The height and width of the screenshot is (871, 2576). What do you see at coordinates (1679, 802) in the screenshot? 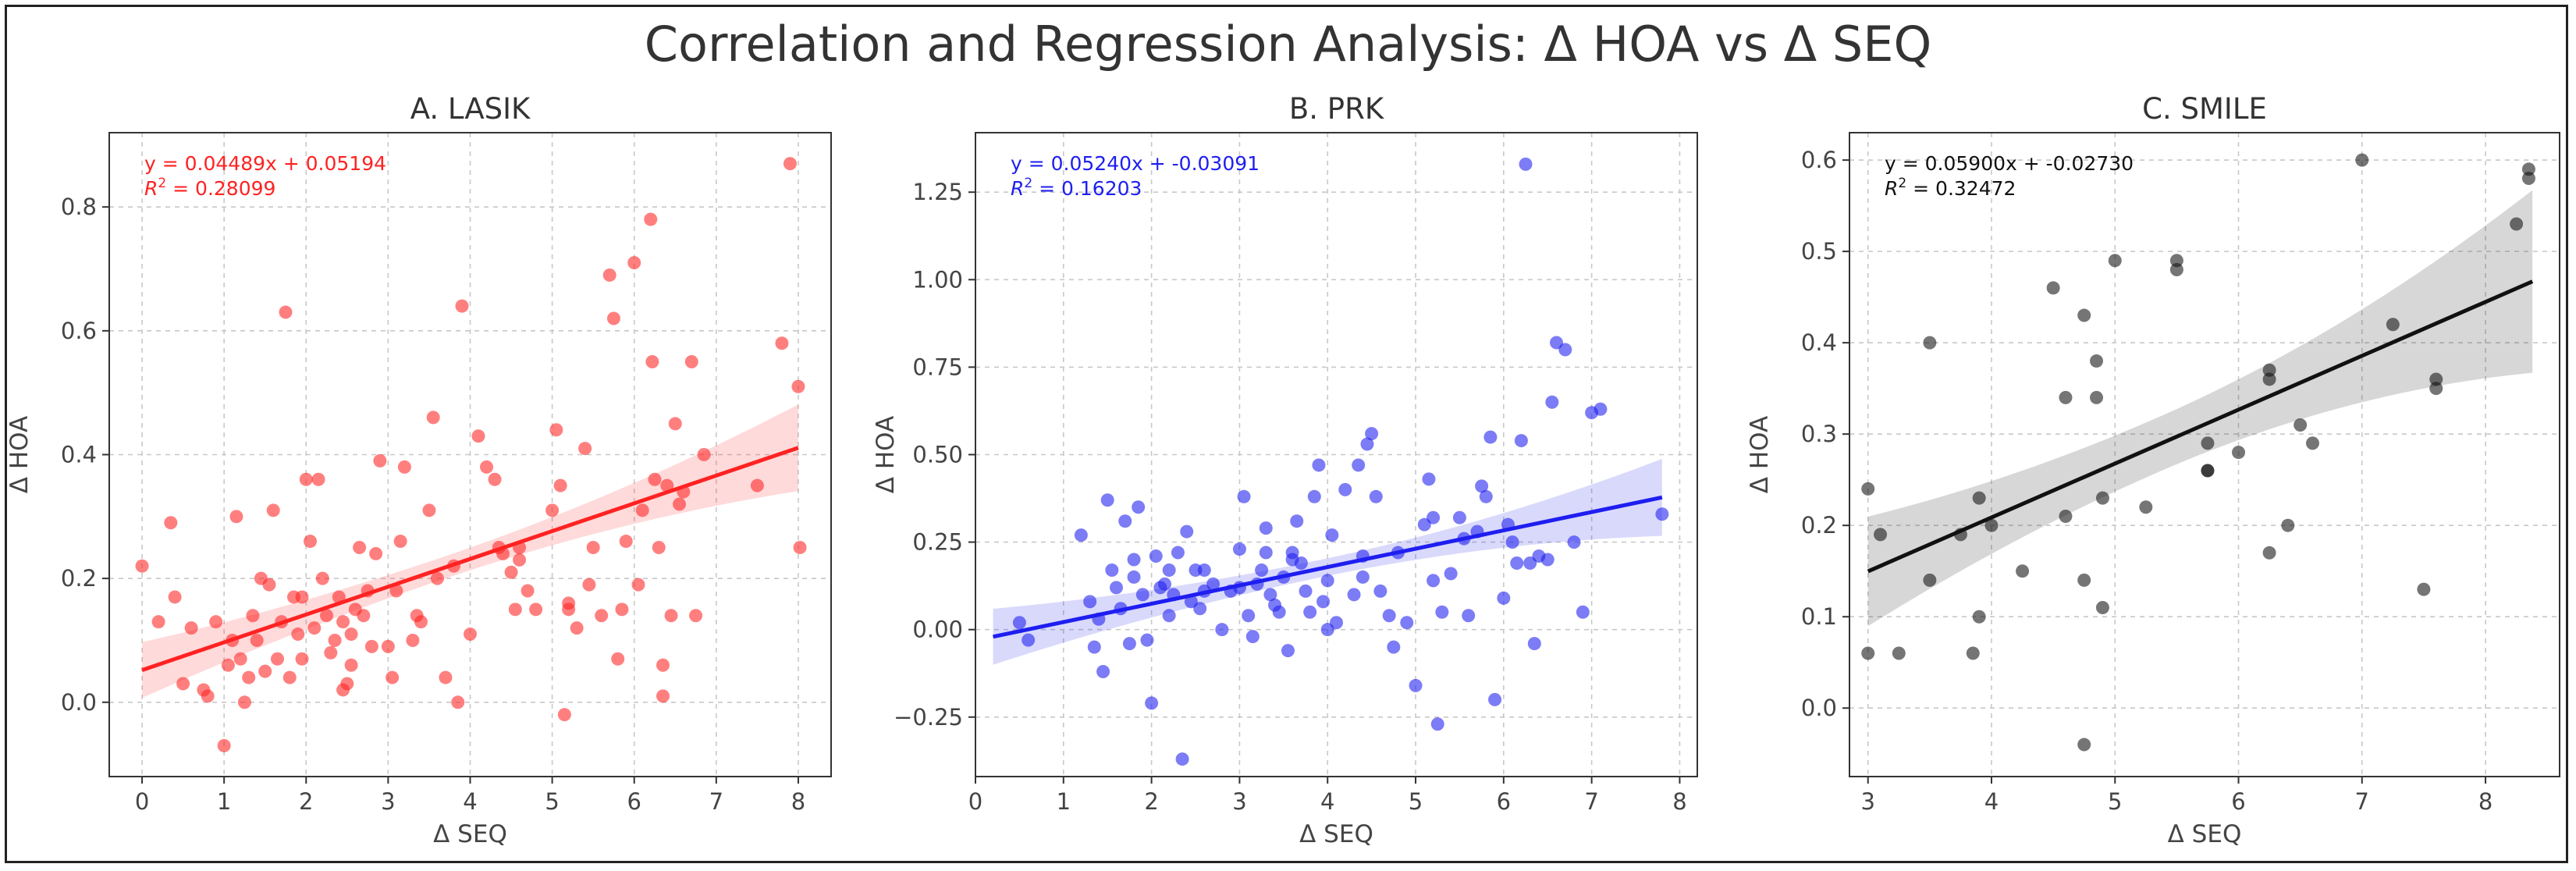
I see `x-tick-label: 8` at bounding box center [1679, 802].